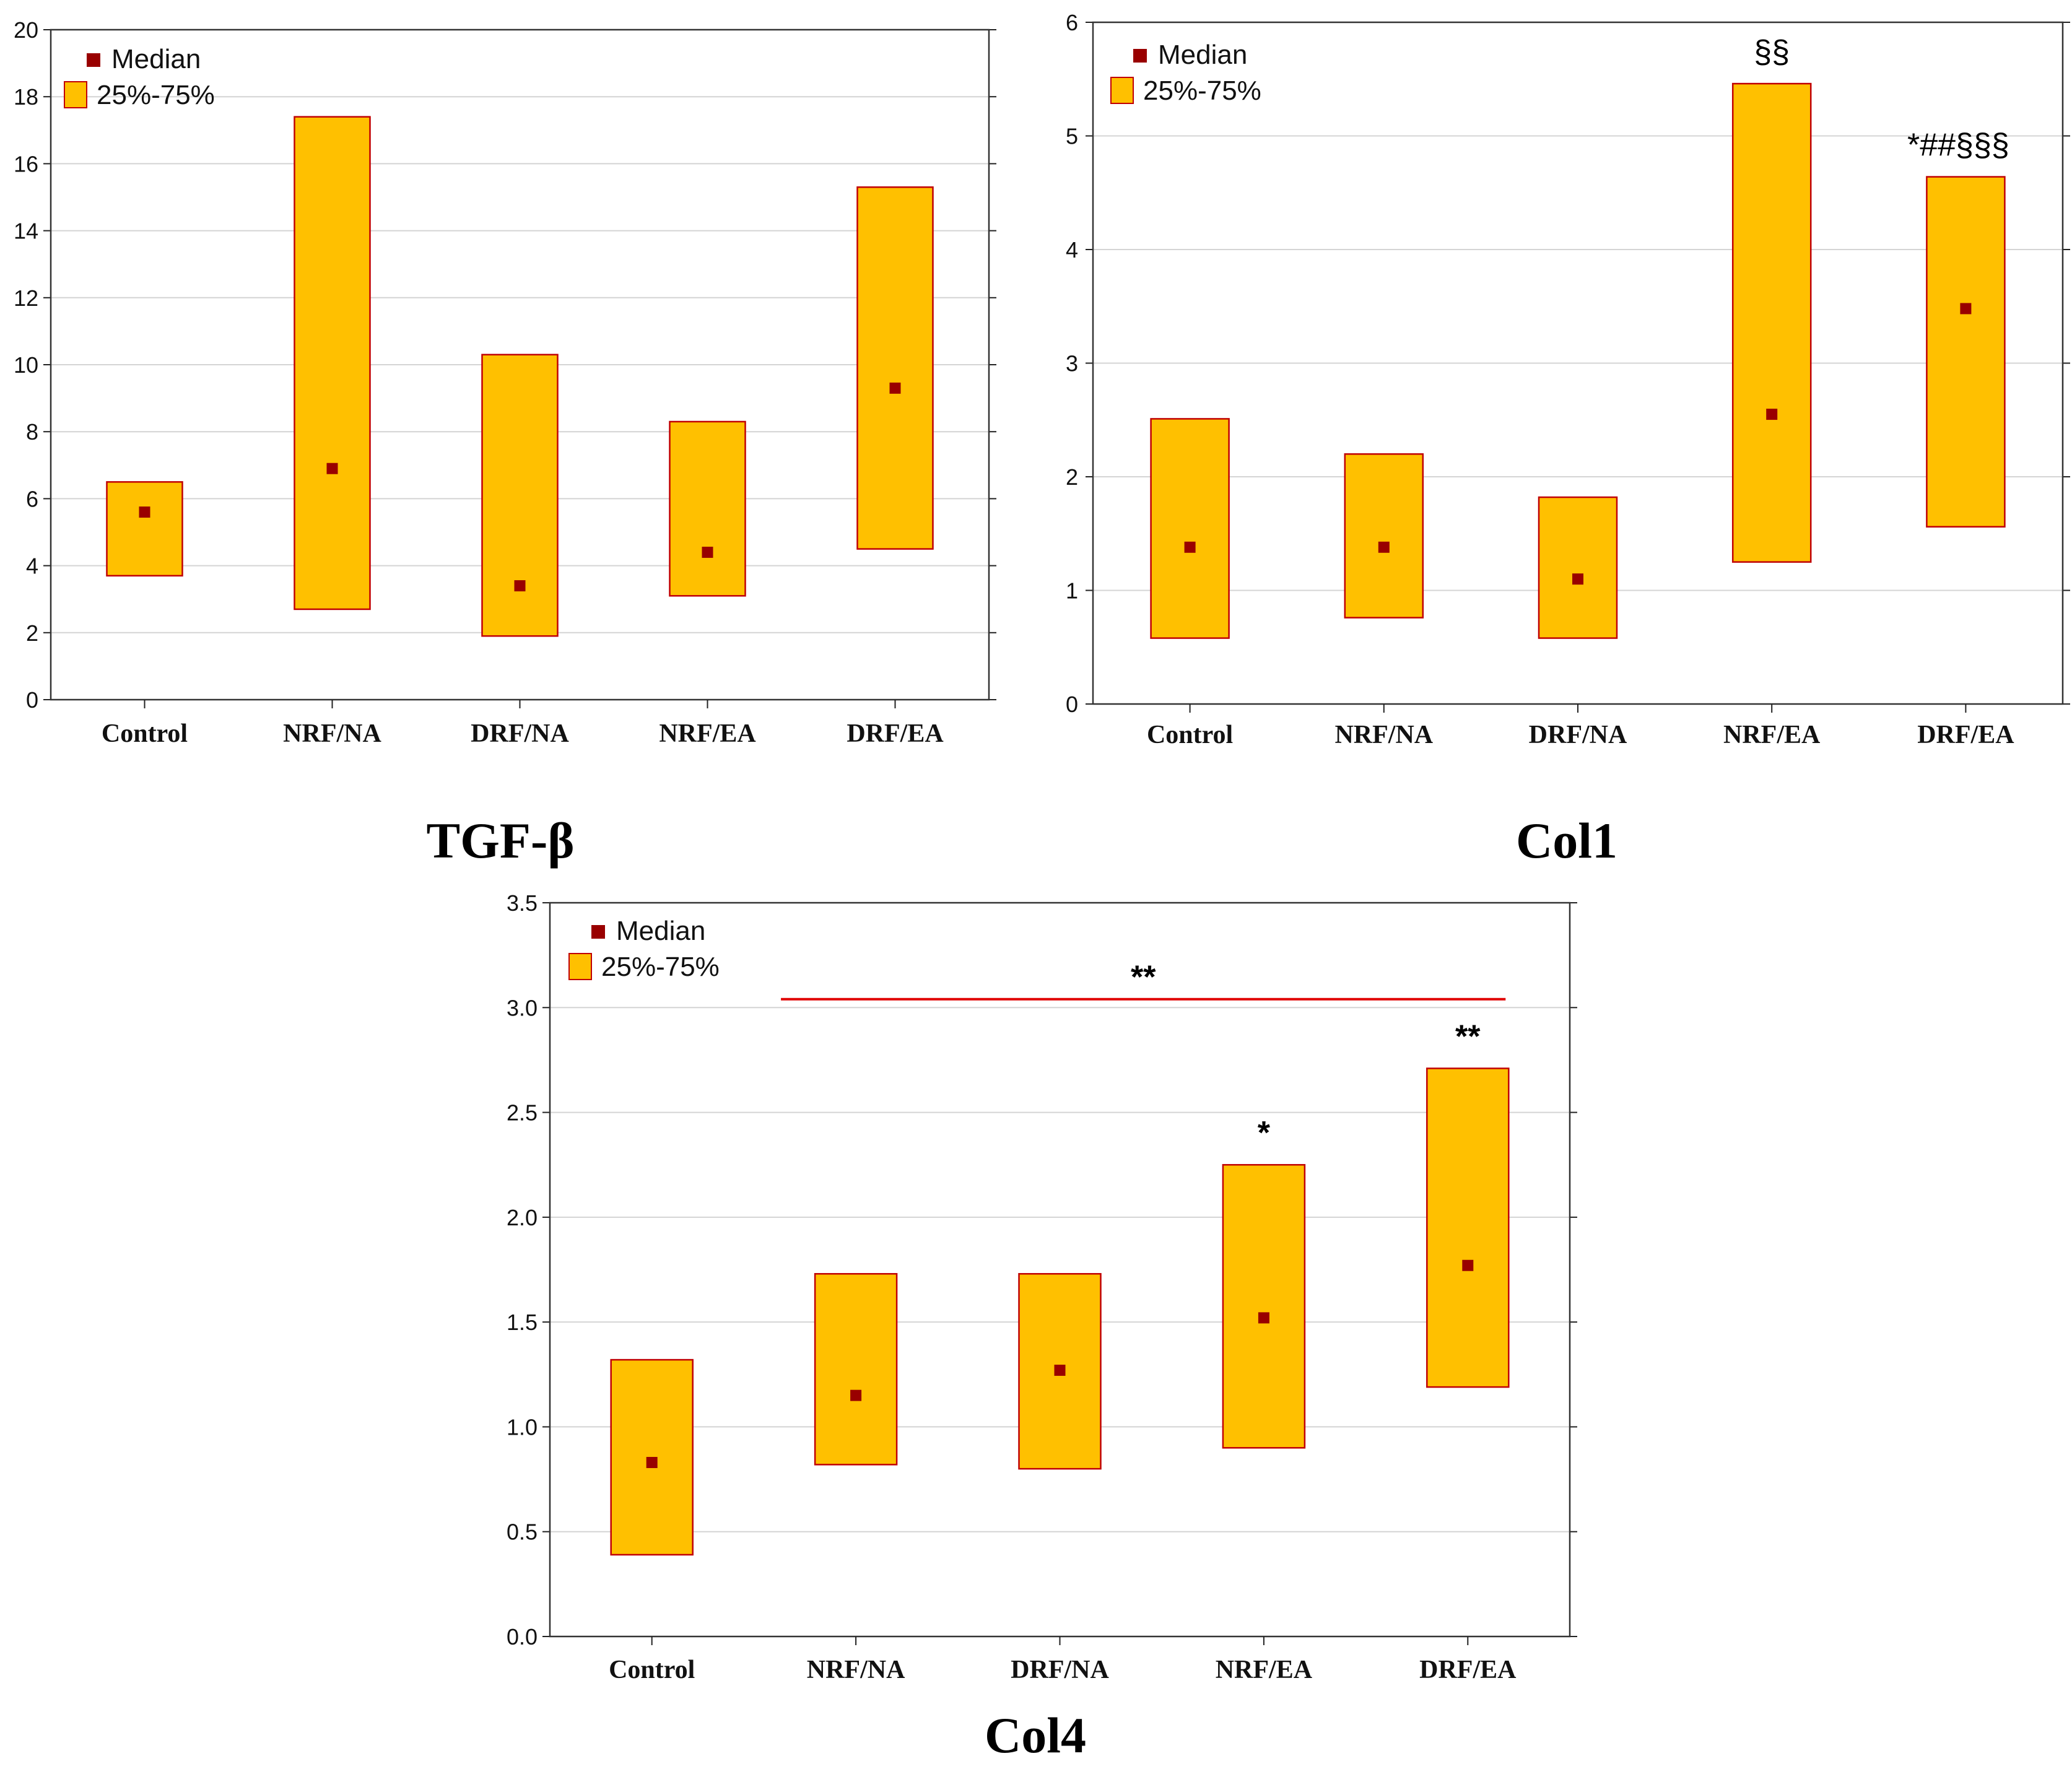 This screenshot has width=2072, height=1769. I want to click on y-tick-label: 2.5, so click(522, 1113).